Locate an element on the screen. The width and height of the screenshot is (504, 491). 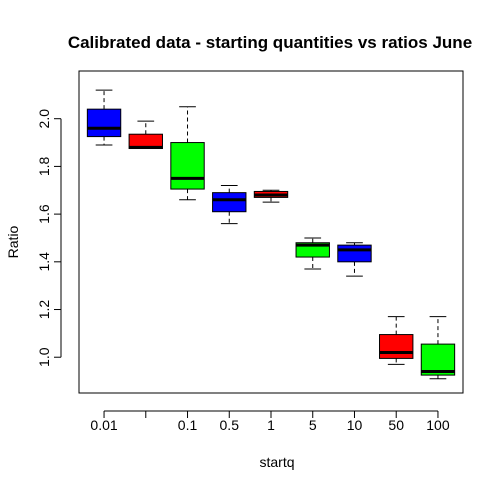
x-axis-label: startq is located at coordinates (276, 462).